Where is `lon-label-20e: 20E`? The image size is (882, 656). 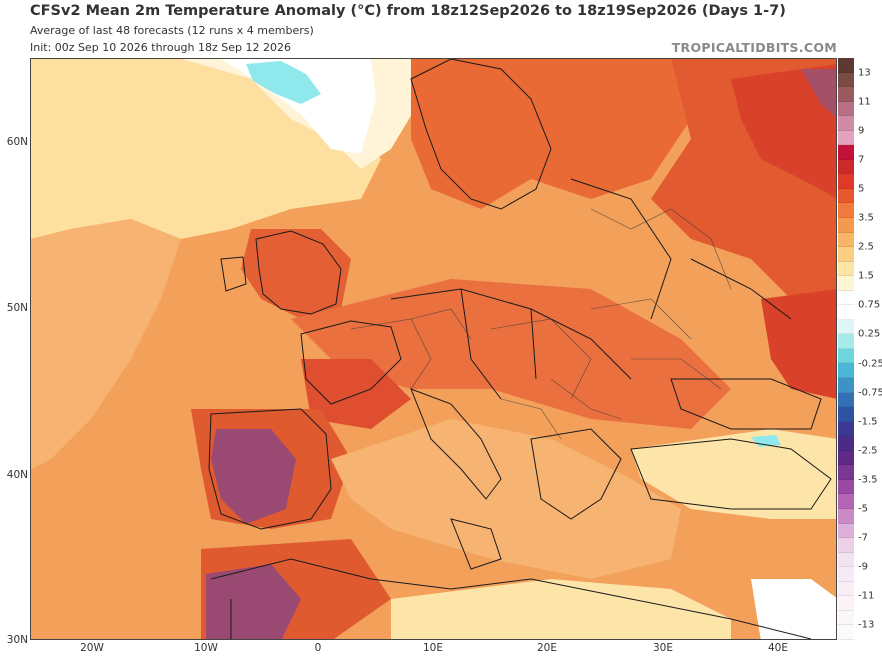 lon-label-20e: 20E is located at coordinates (547, 648).